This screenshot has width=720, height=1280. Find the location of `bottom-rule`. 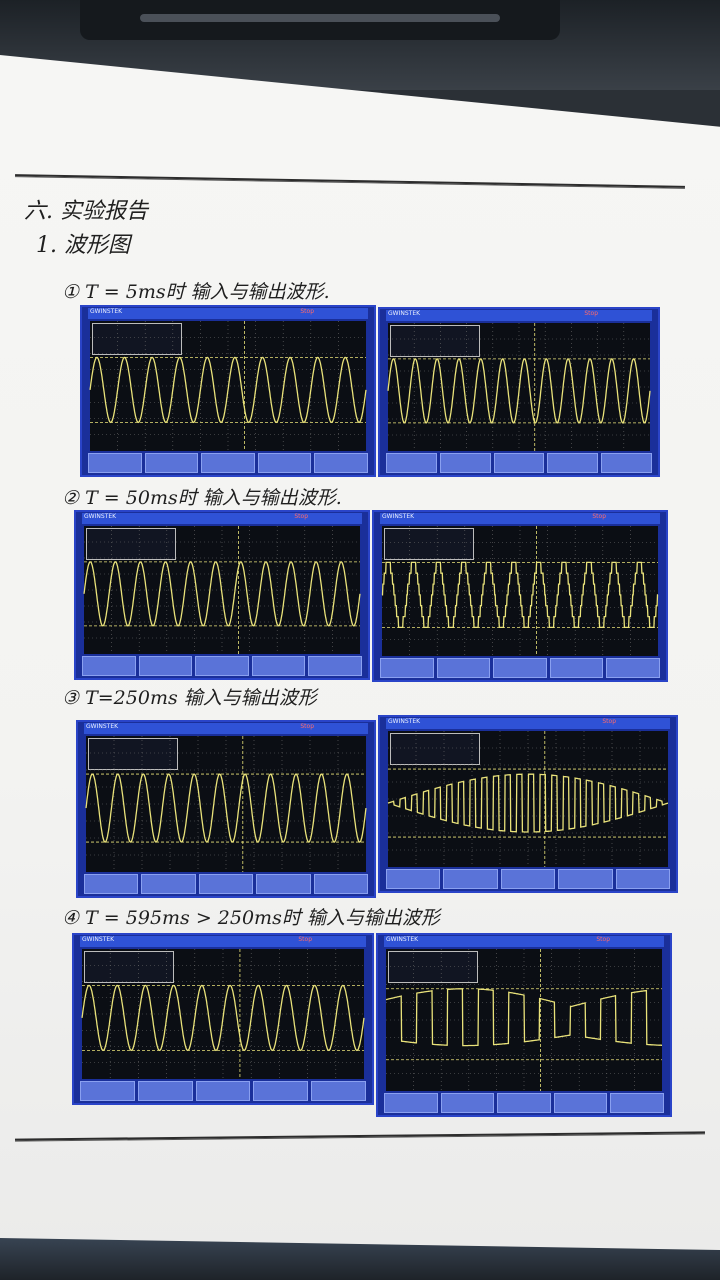

bottom-rule is located at coordinates (360, 1136).